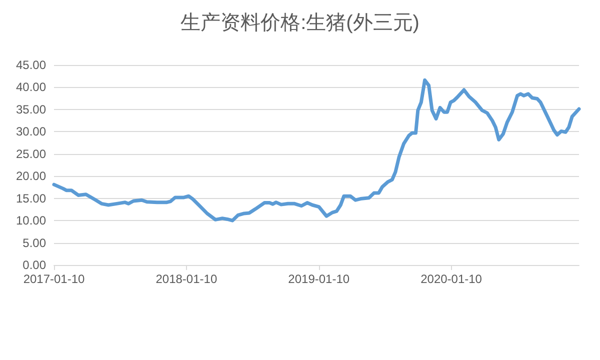  What do you see at coordinates (319, 279) in the screenshot?
I see `x-tick-label: 2019-01-10` at bounding box center [319, 279].